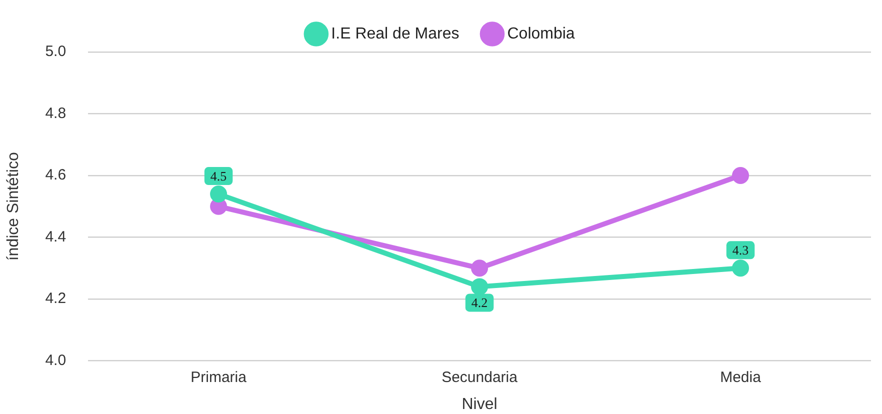 The width and height of the screenshot is (882, 414). What do you see at coordinates (395, 33) in the screenshot?
I see `legend-label: I.E Real de Mares` at bounding box center [395, 33].